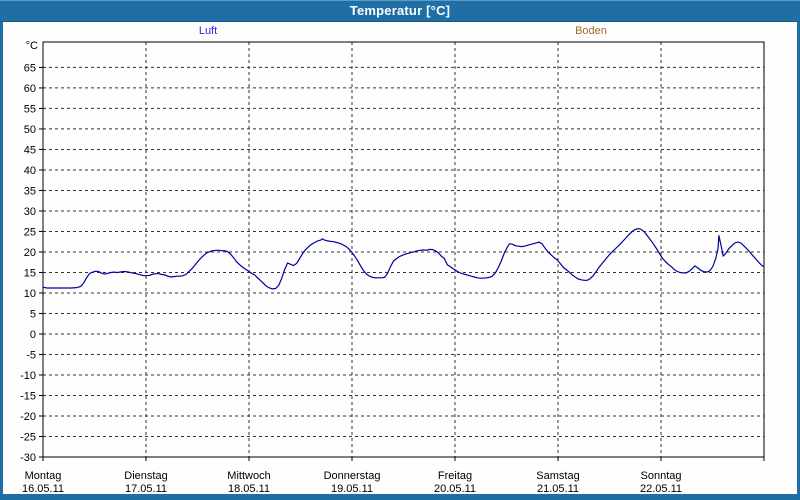 The height and width of the screenshot is (500, 800). What do you see at coordinates (558, 488) in the screenshot?
I see `x-date-label: 21.05.11` at bounding box center [558, 488].